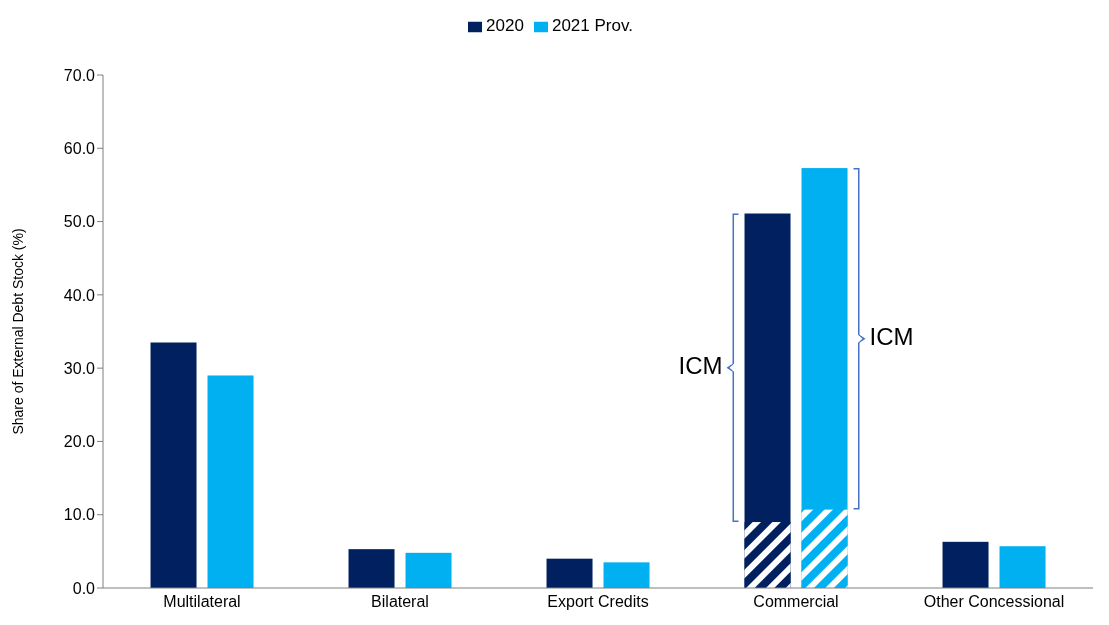  I want to click on legend-label: 2021 Prov., so click(592, 25).